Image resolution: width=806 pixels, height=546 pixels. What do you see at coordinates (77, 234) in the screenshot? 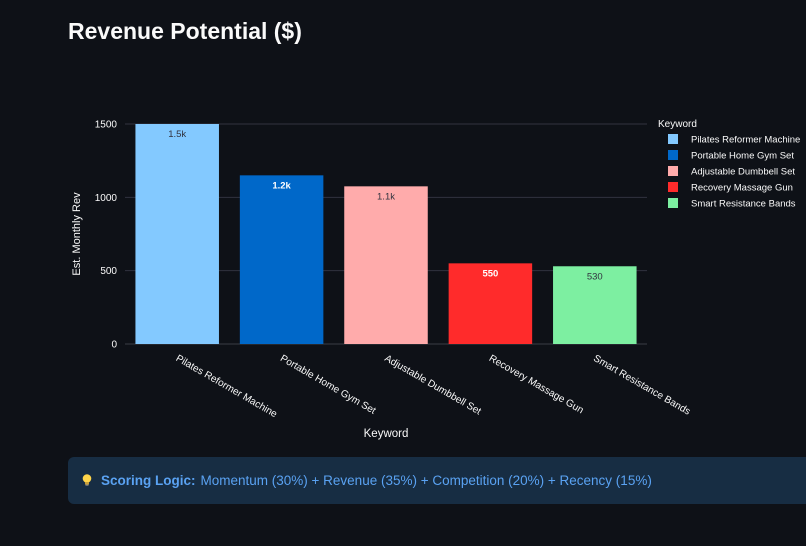
I see `y-axis-label: Est. Monthly Rev` at bounding box center [77, 234].